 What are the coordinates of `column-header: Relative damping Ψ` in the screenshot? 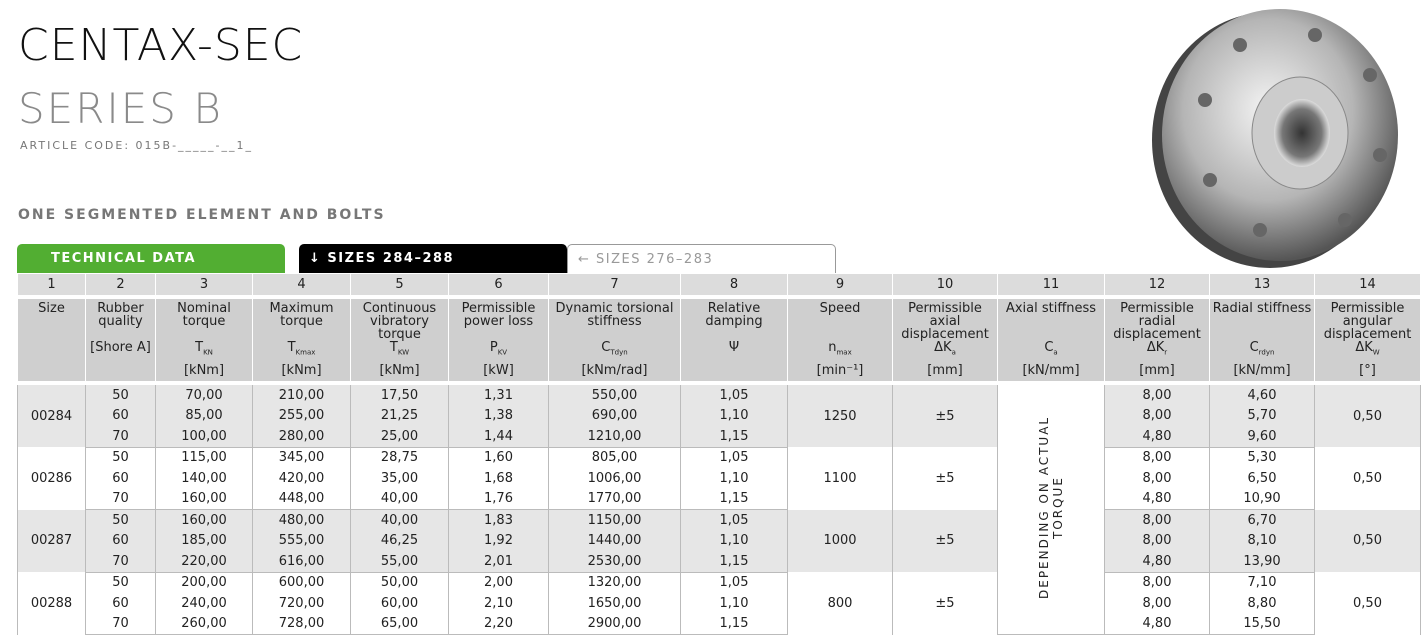 It's located at (734, 341).